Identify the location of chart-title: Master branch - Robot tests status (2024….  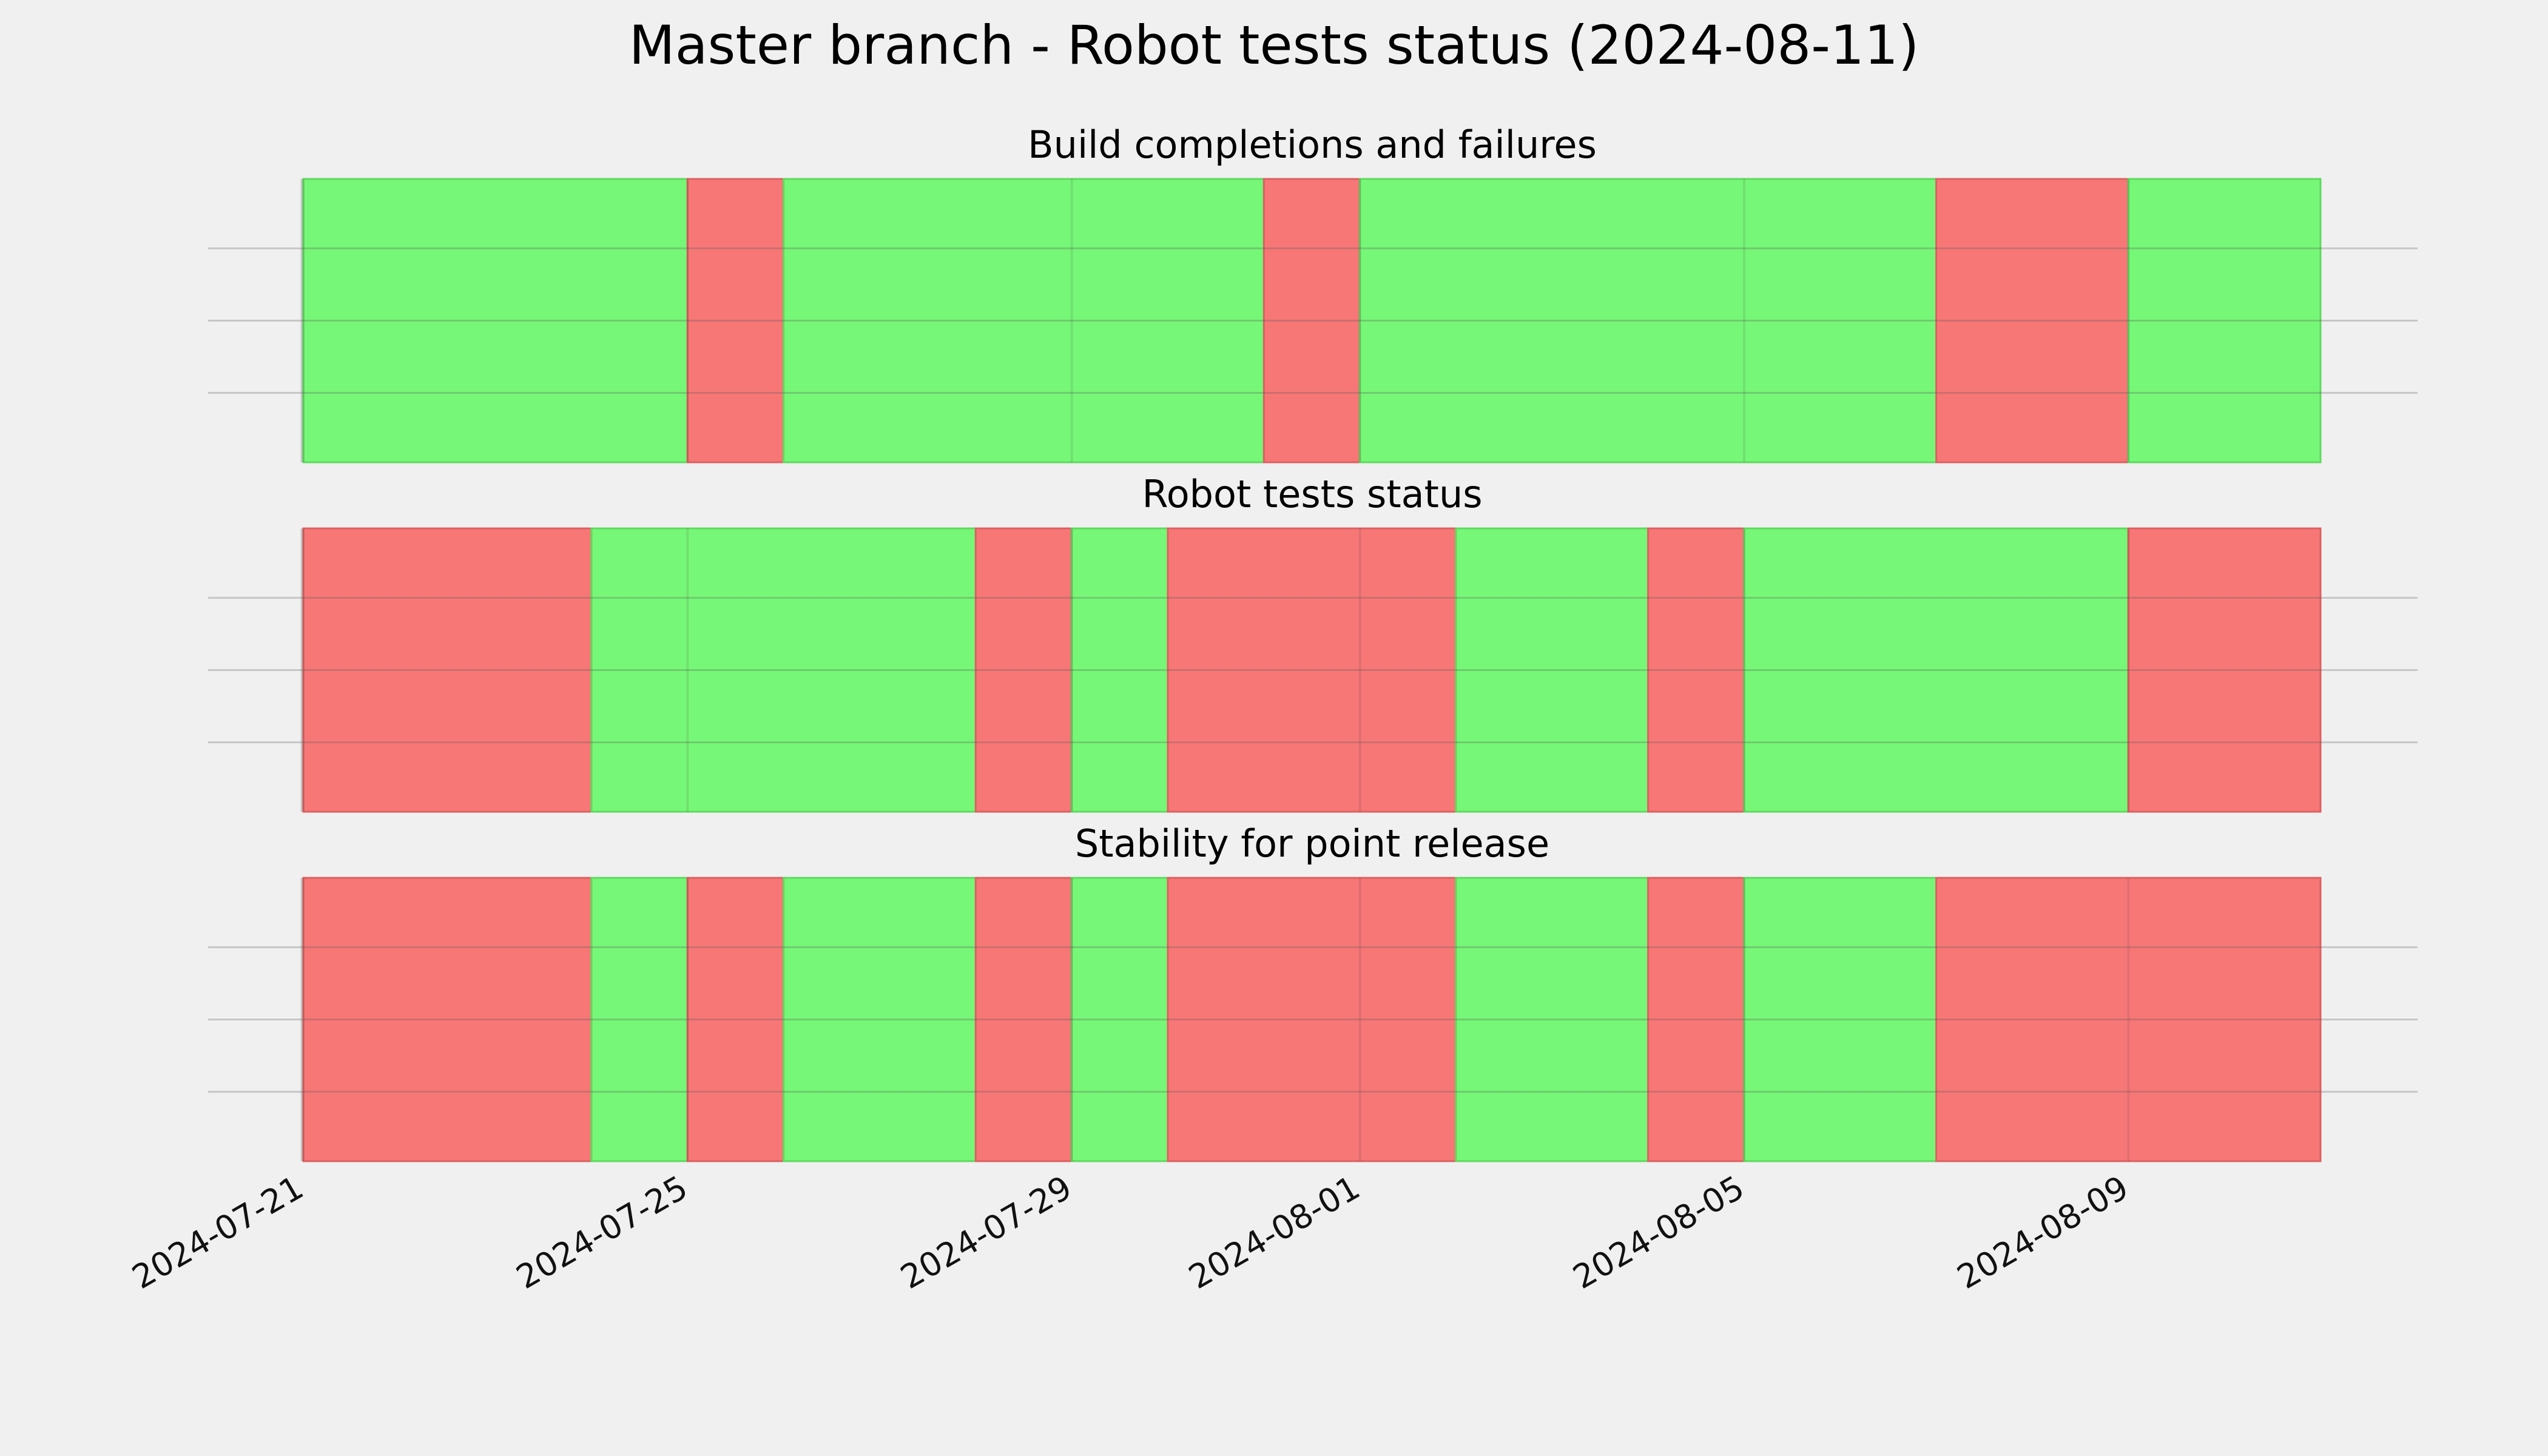
(1274, 45).